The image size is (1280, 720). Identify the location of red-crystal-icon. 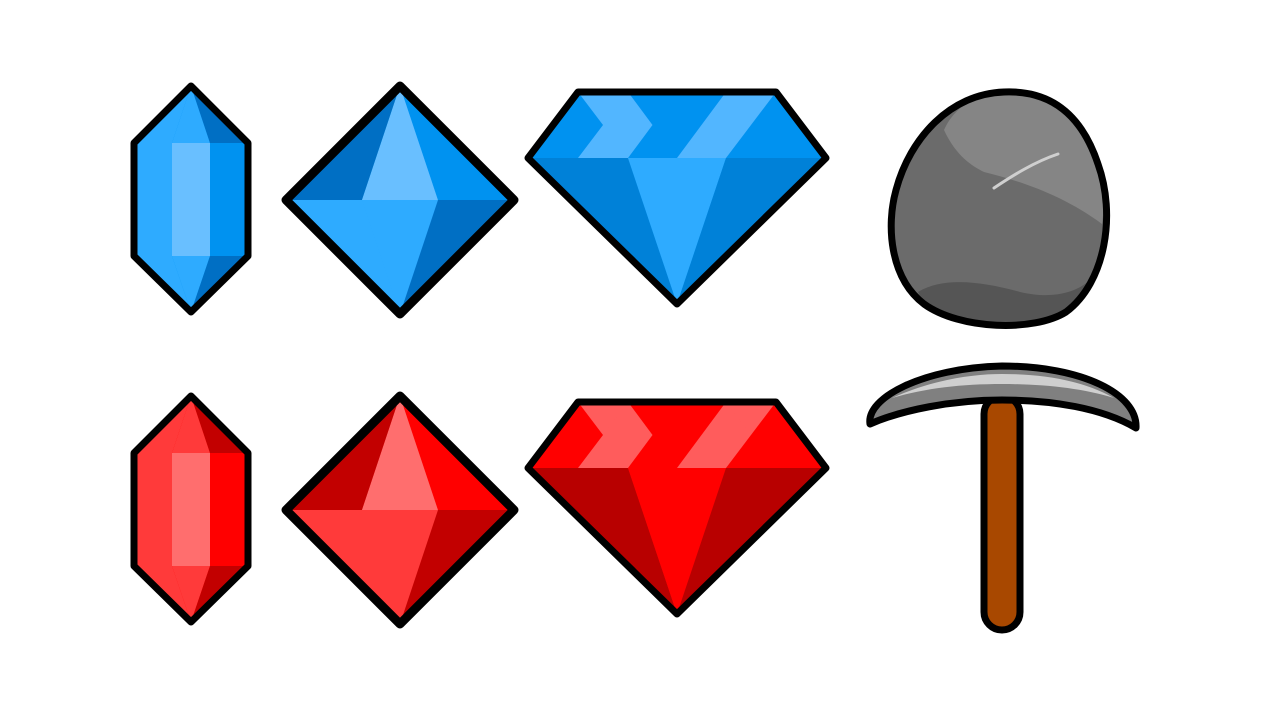
(191, 509).